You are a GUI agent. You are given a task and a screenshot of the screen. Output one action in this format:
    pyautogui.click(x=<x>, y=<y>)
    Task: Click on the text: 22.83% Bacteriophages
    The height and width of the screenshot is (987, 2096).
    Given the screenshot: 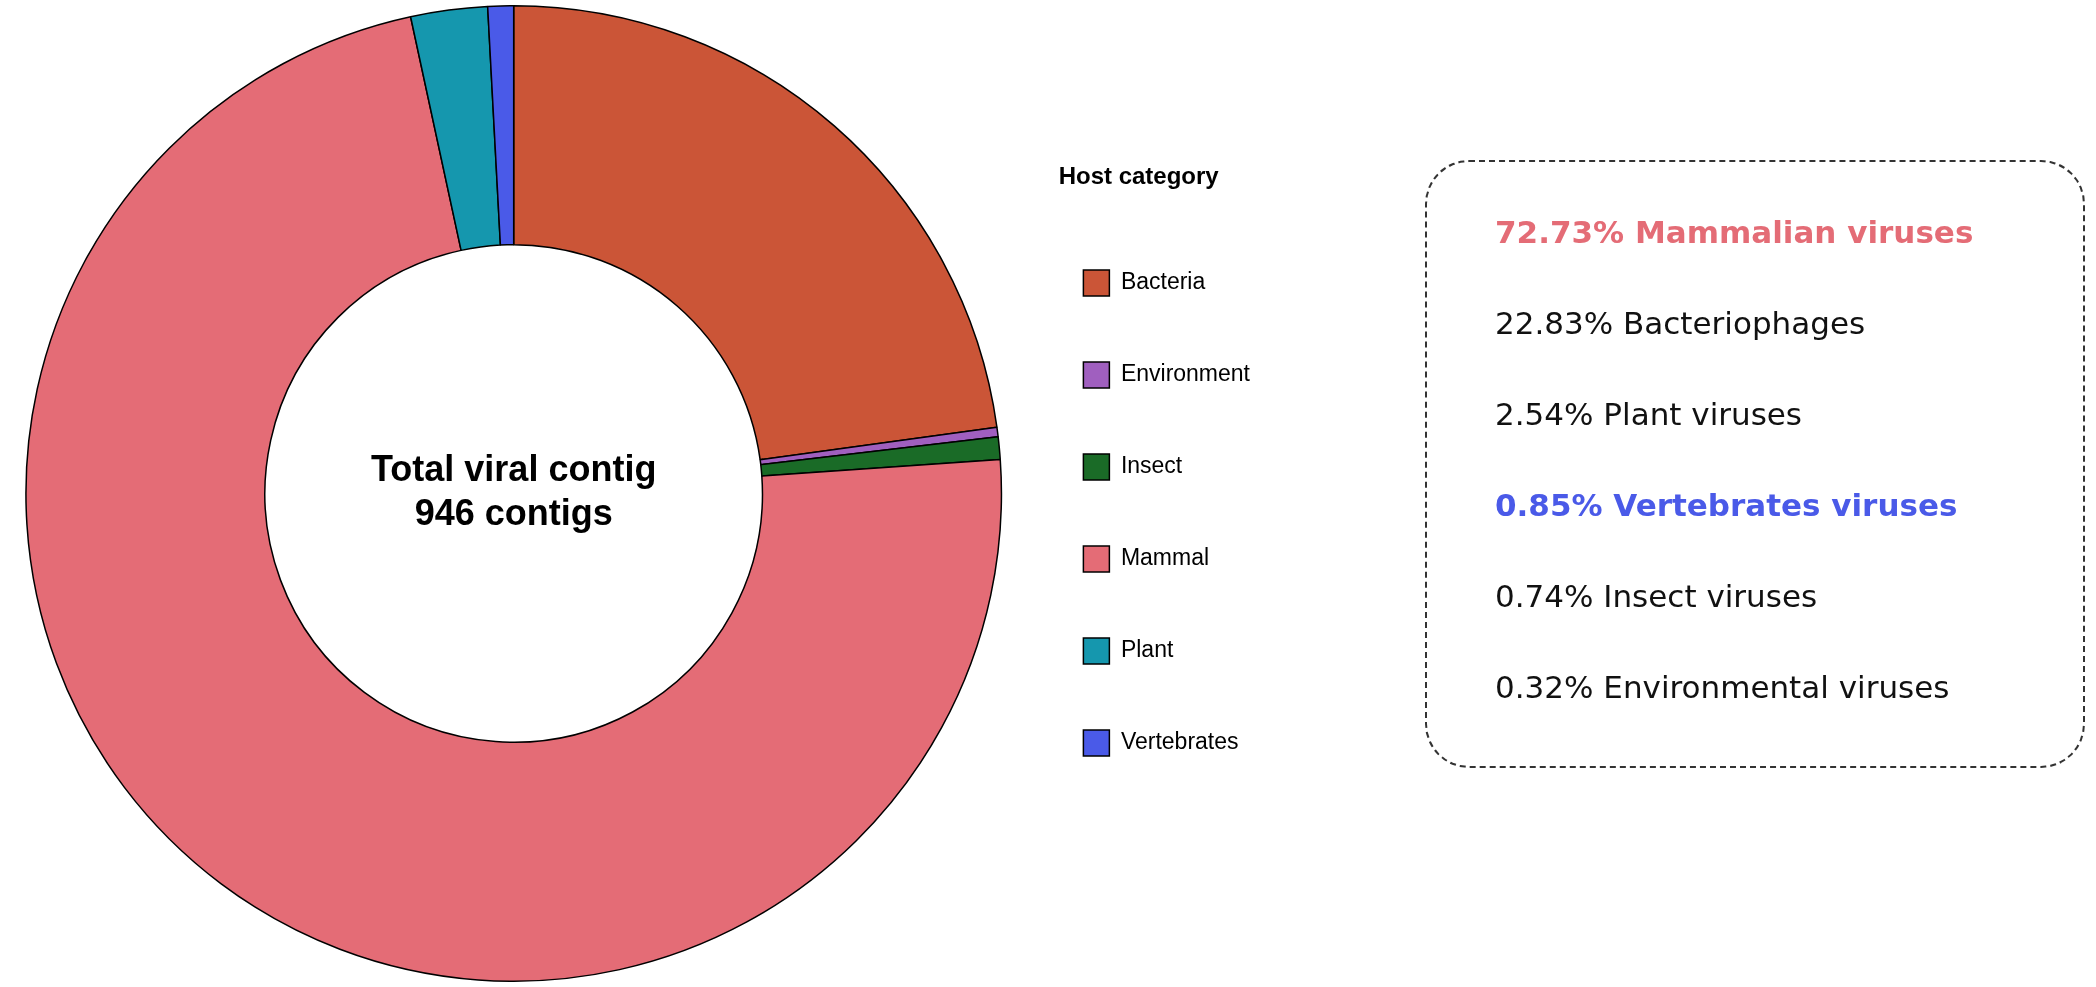 What is the action you would take?
    pyautogui.click(x=1681, y=323)
    